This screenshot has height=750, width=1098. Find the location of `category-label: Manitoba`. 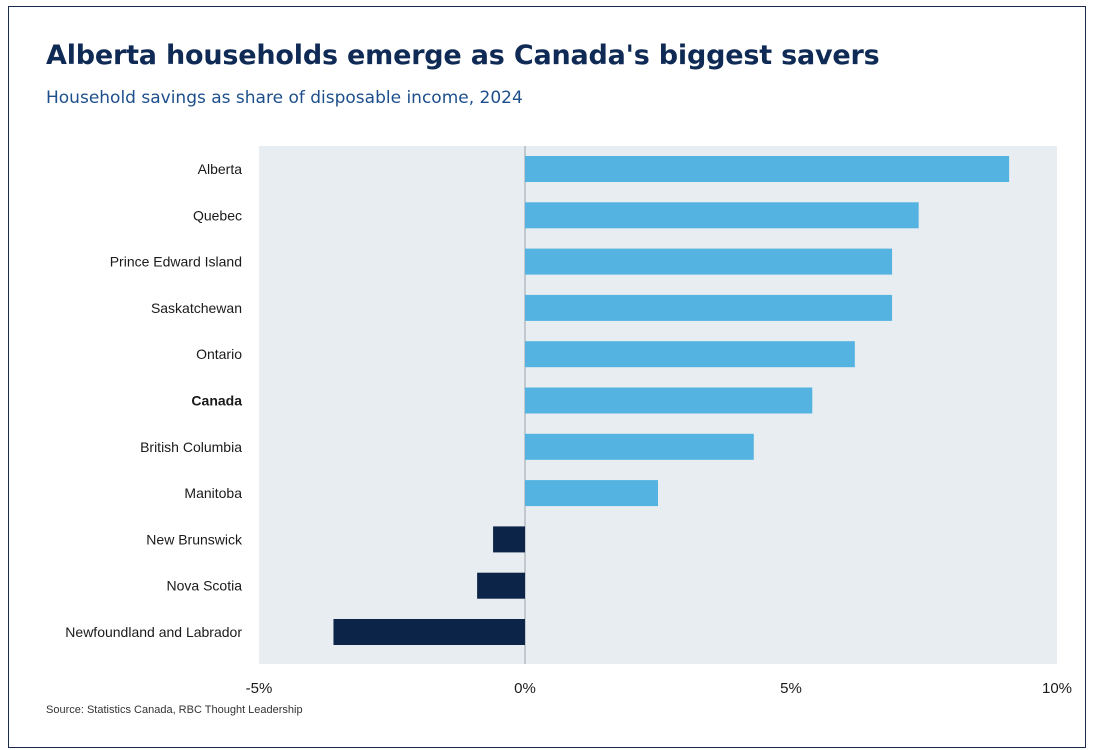

category-label: Manitoba is located at coordinates (213, 493).